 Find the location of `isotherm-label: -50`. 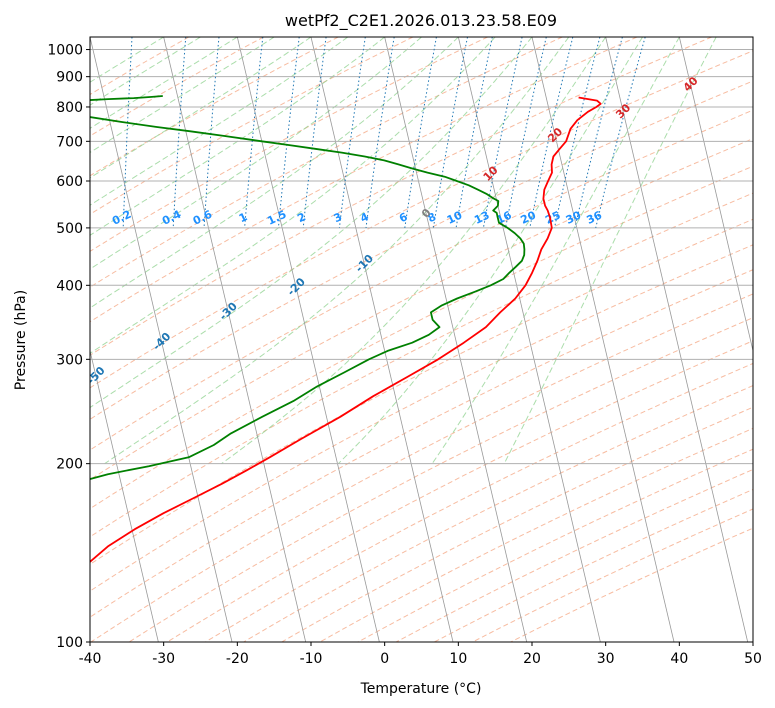

isotherm-label: -50 is located at coordinates (95, 375).